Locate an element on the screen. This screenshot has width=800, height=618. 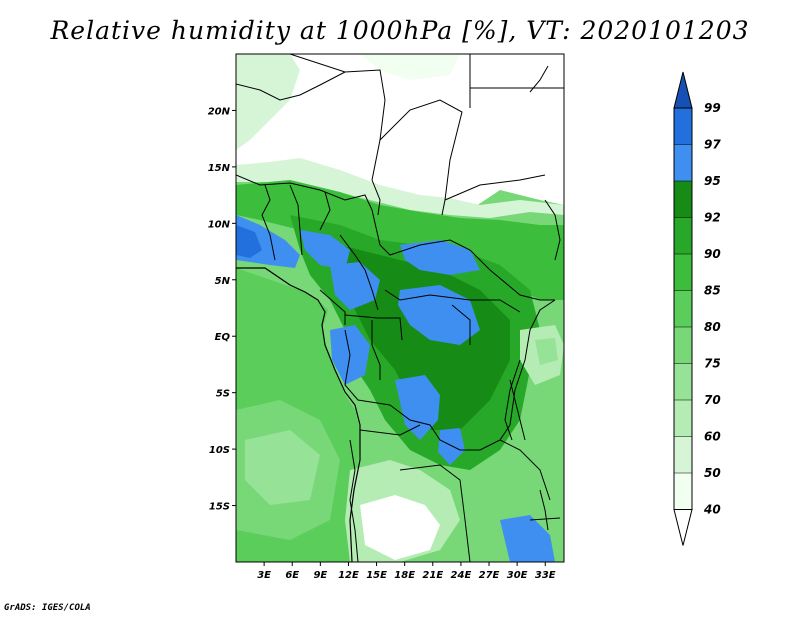
lat-tick-label: 5S is located at coordinates (223, 394).